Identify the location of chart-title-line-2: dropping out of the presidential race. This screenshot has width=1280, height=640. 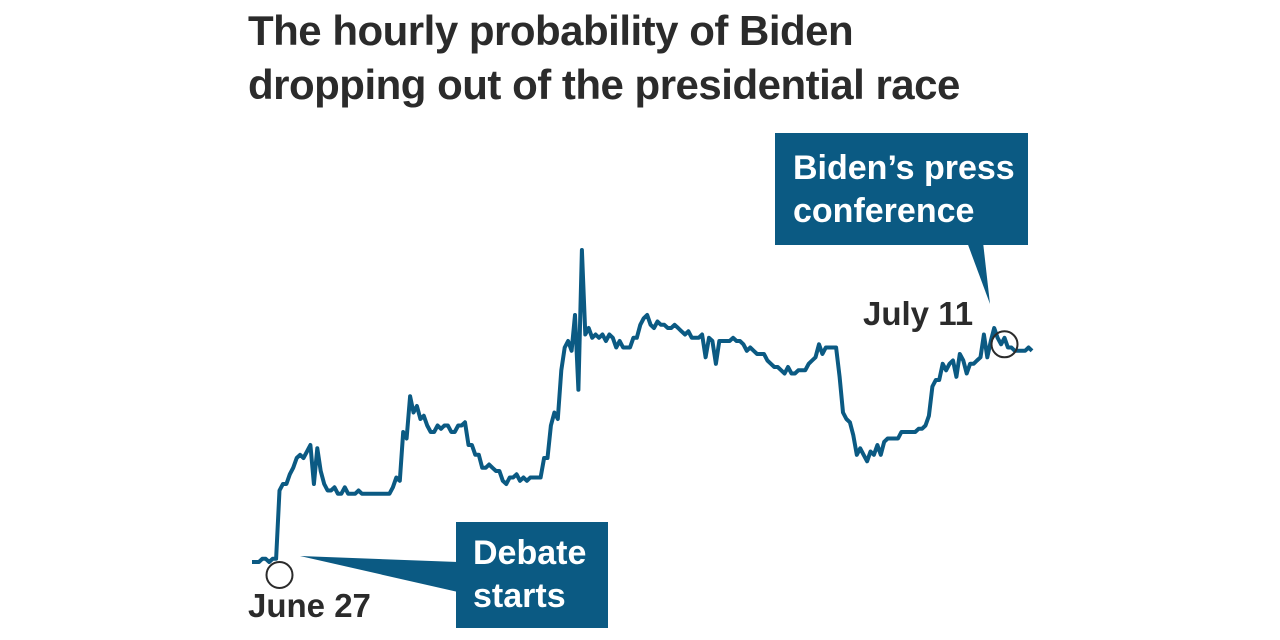
(604, 84).